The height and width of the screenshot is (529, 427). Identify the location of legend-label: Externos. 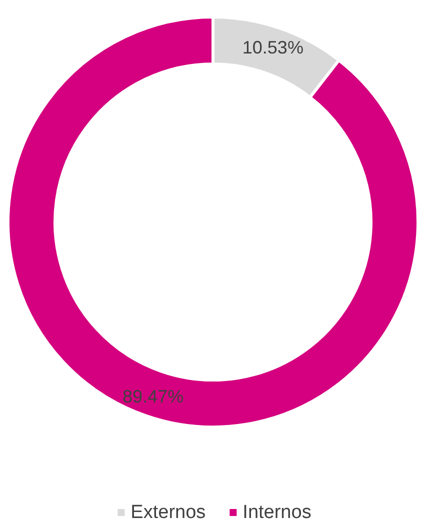
(168, 512).